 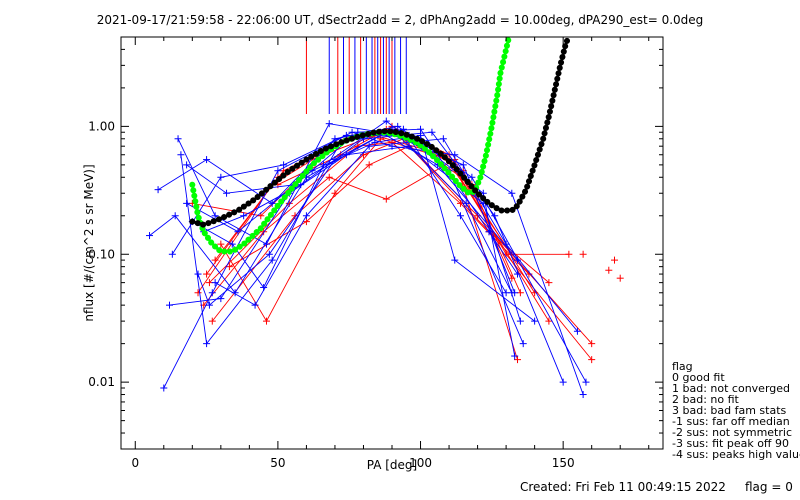 What do you see at coordinates (392, 465) in the screenshot?
I see `x-axis-label: PA [deg]` at bounding box center [392, 465].